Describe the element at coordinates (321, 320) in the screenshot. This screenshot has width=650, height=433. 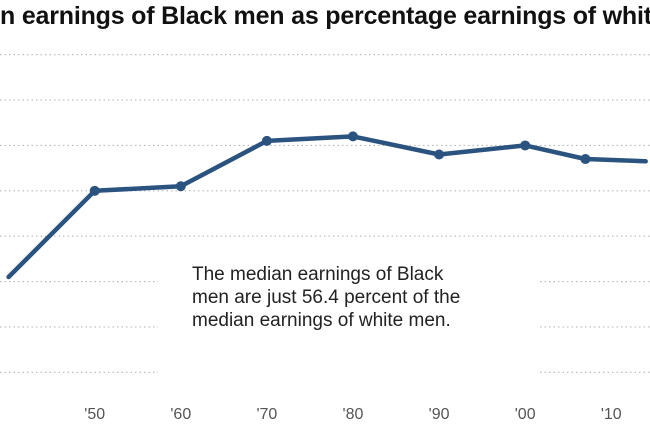
I see `annotation-line-3: median earnings of white men.` at that location.